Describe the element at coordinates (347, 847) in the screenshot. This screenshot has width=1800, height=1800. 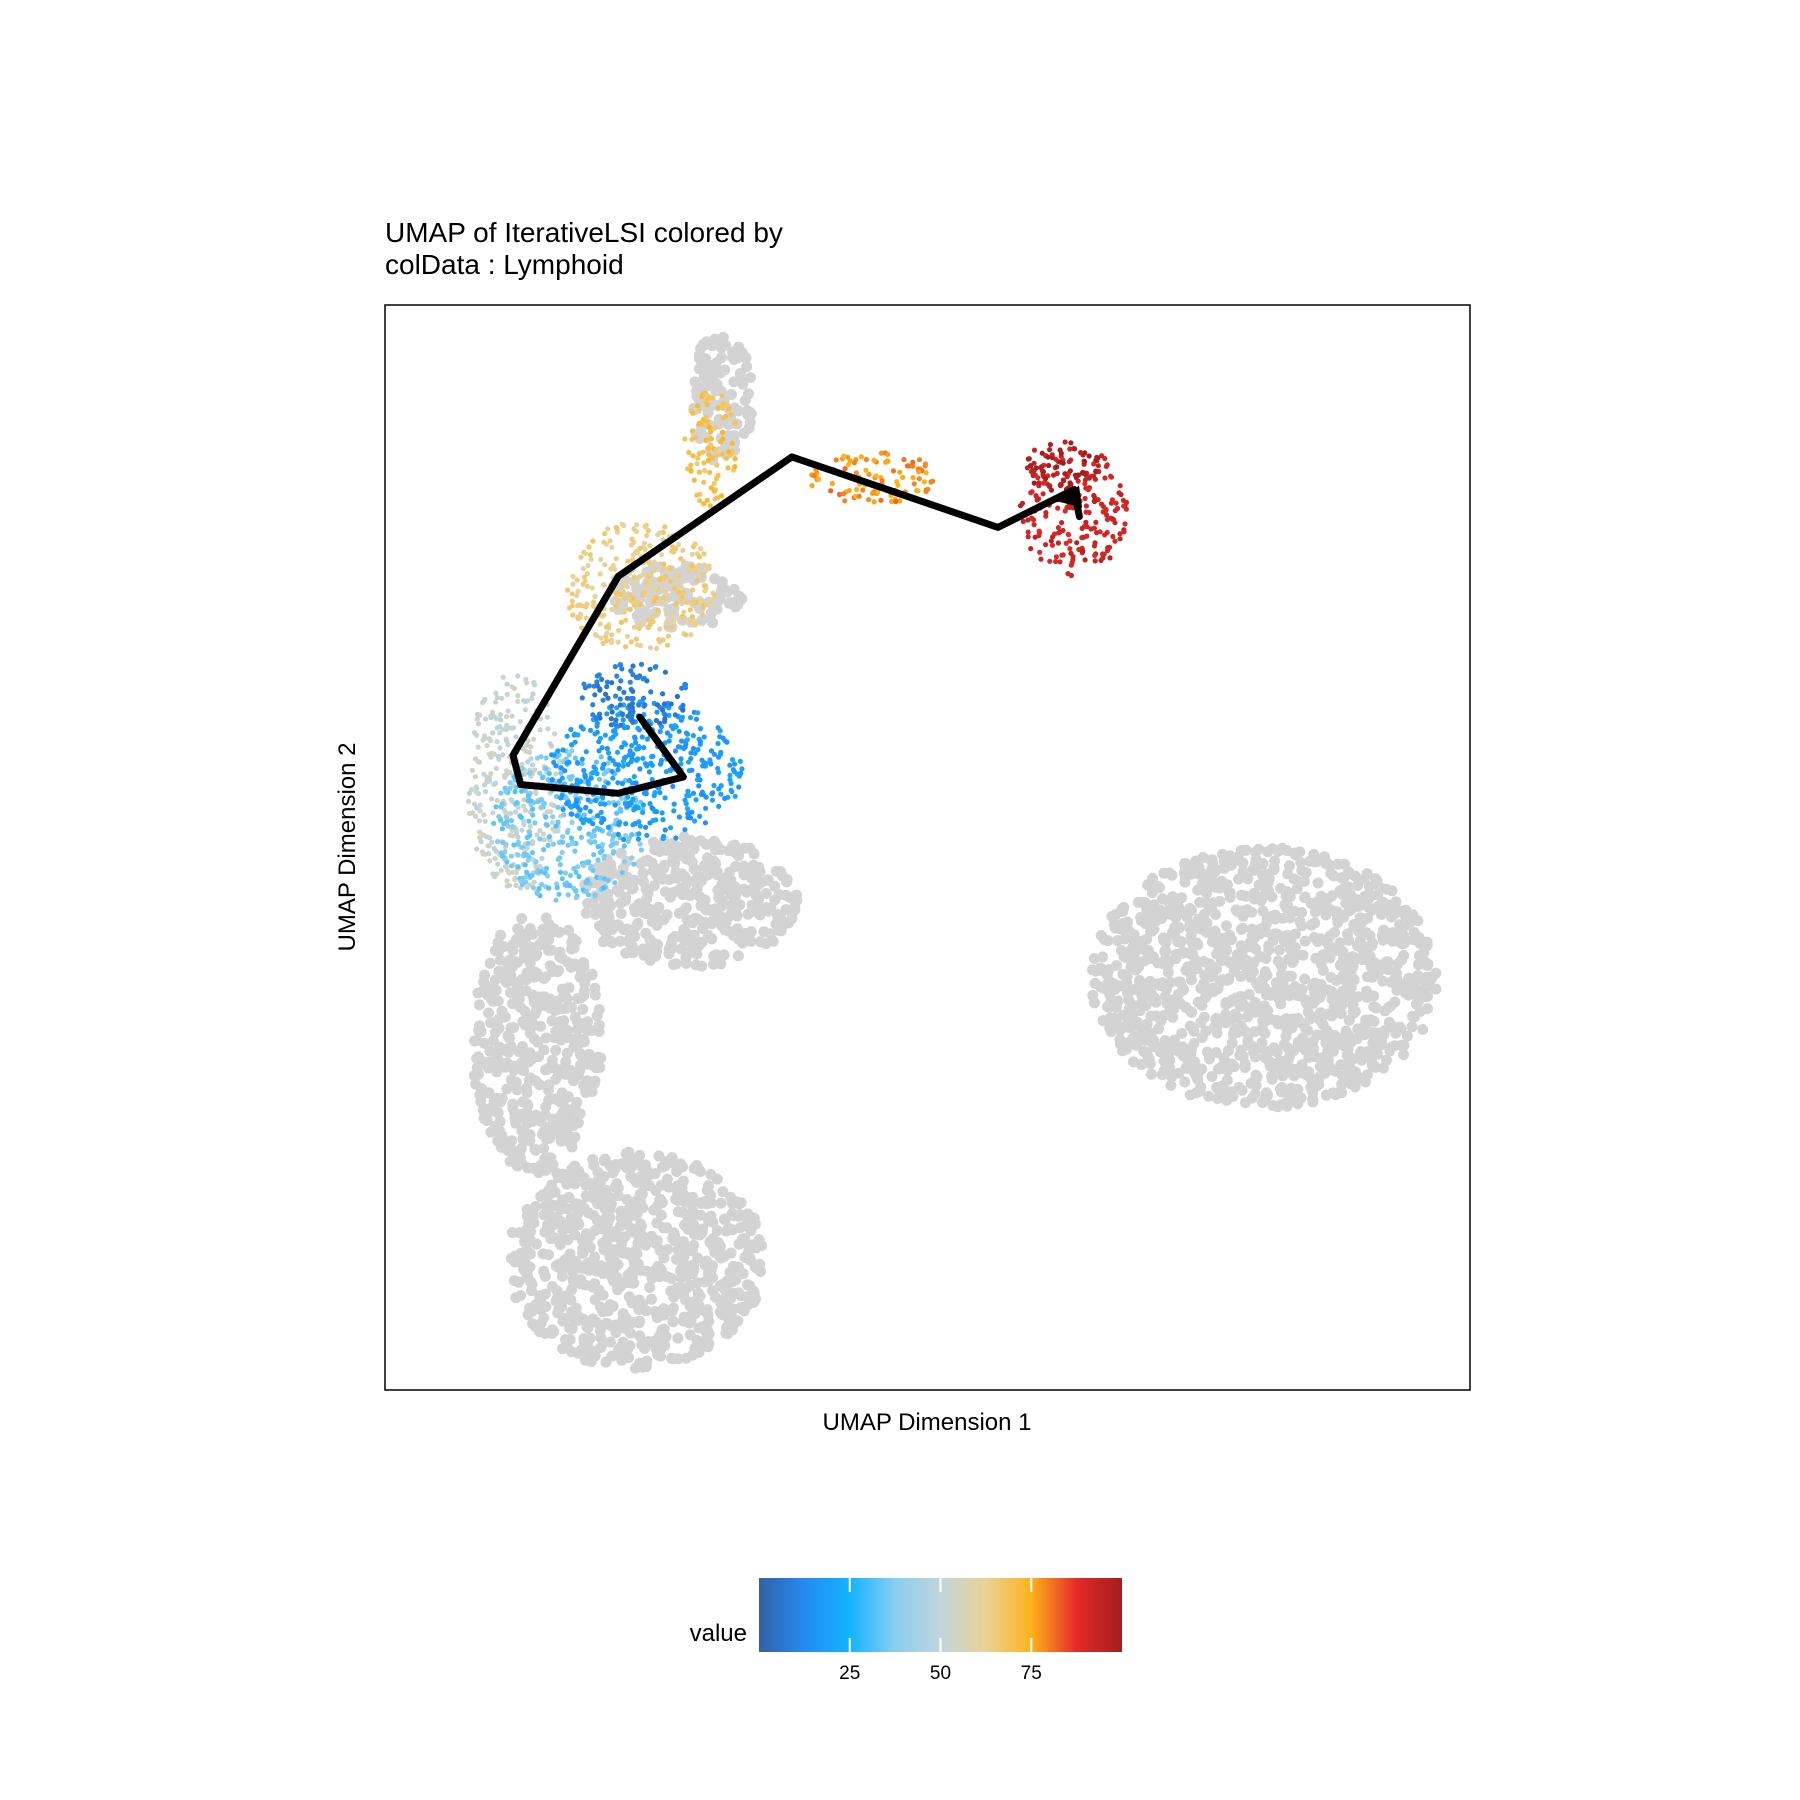
I see `y-axis-label: UMAP Dimension 2` at that location.